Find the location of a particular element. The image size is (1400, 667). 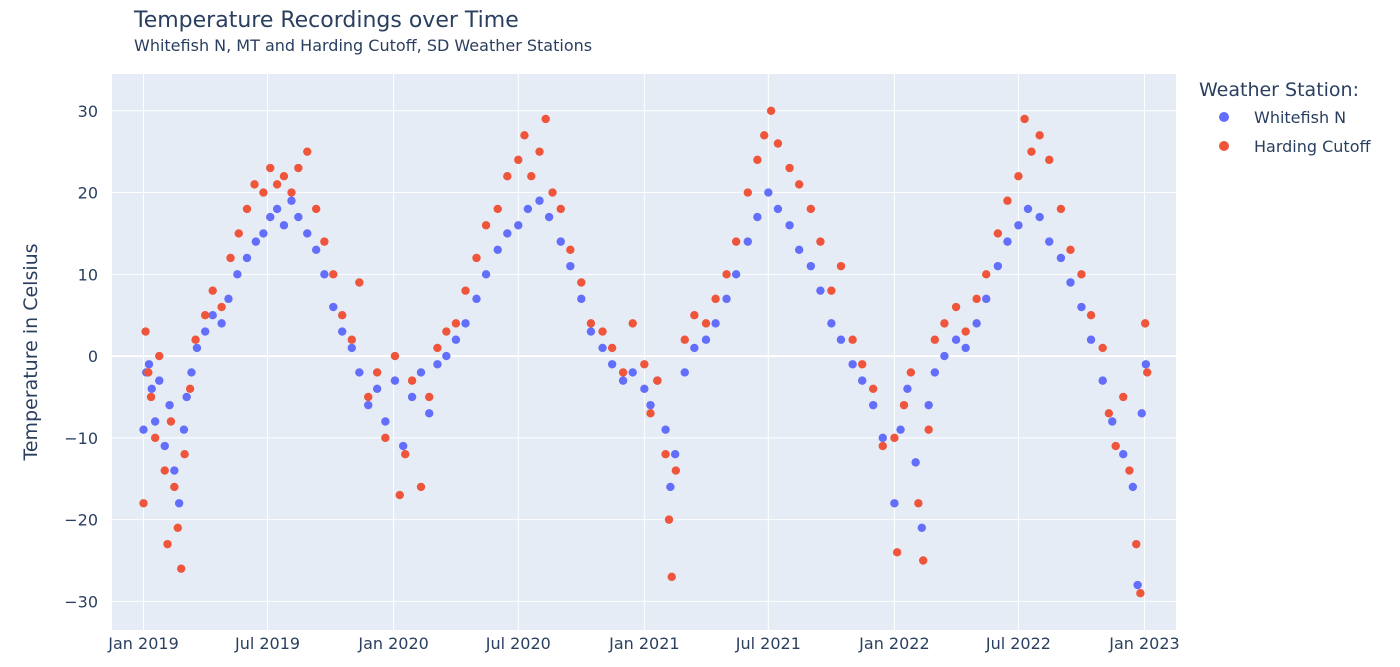

x-tick-label: Jul 2019 is located at coordinates (267, 643).